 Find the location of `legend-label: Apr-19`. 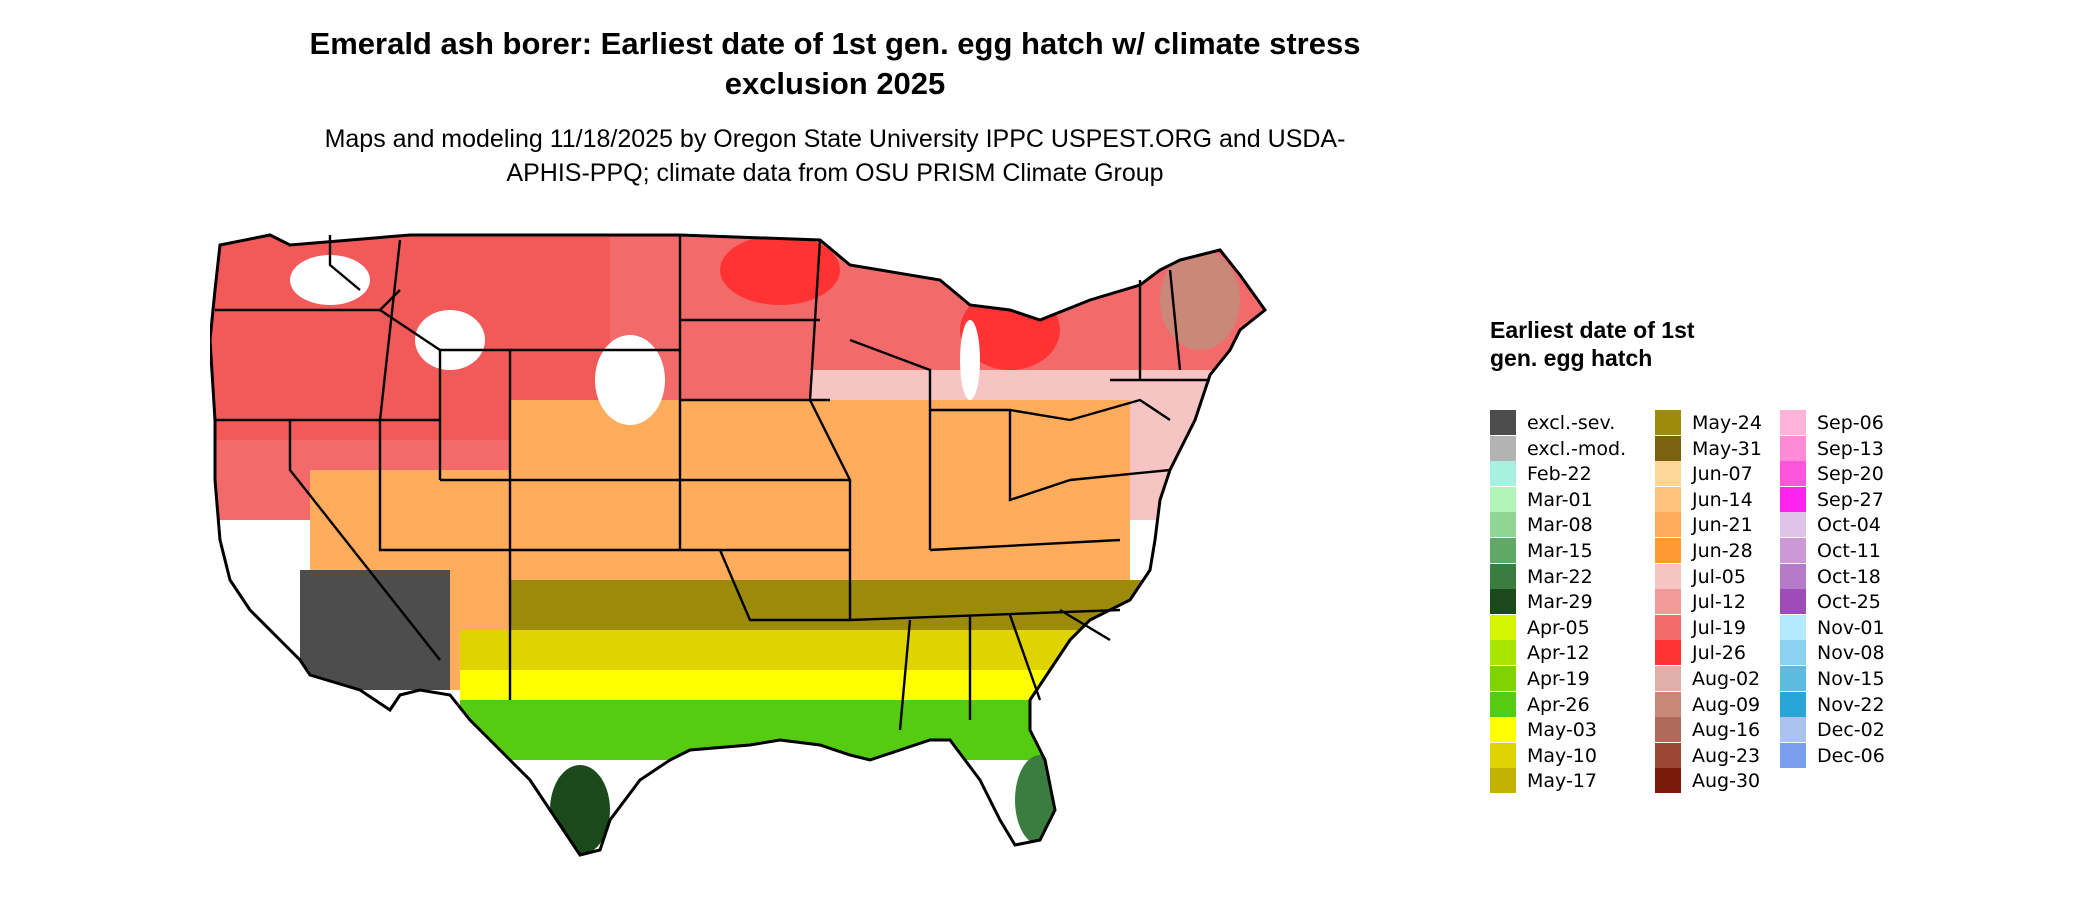

legend-label: Apr-19 is located at coordinates (1558, 678).